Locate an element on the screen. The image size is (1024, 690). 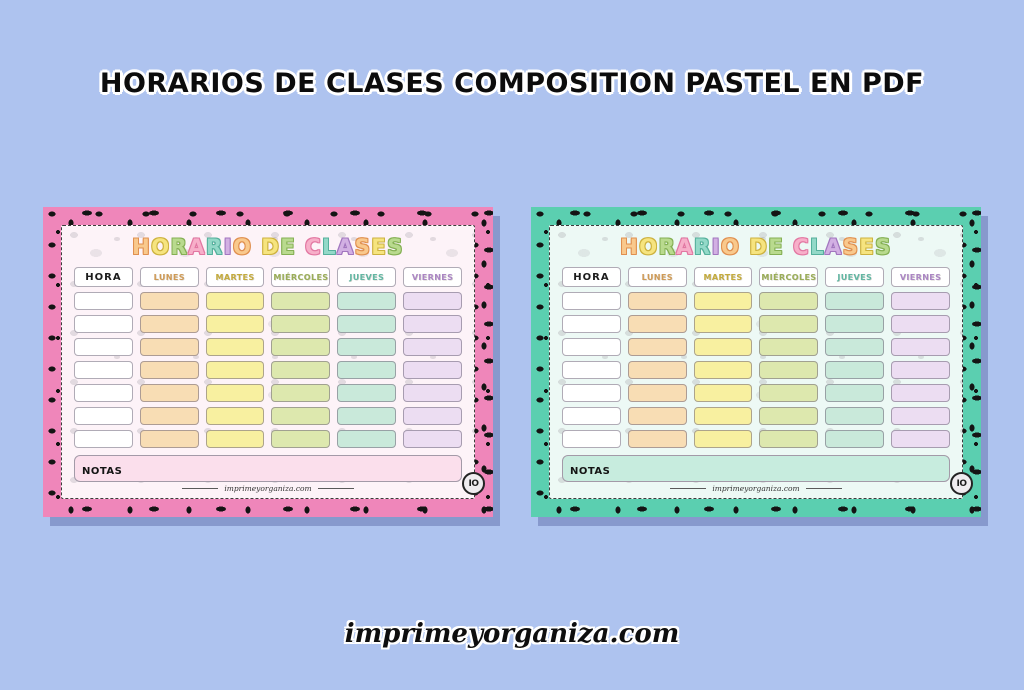
io-logo-text: IO is located at coordinates (474, 483).